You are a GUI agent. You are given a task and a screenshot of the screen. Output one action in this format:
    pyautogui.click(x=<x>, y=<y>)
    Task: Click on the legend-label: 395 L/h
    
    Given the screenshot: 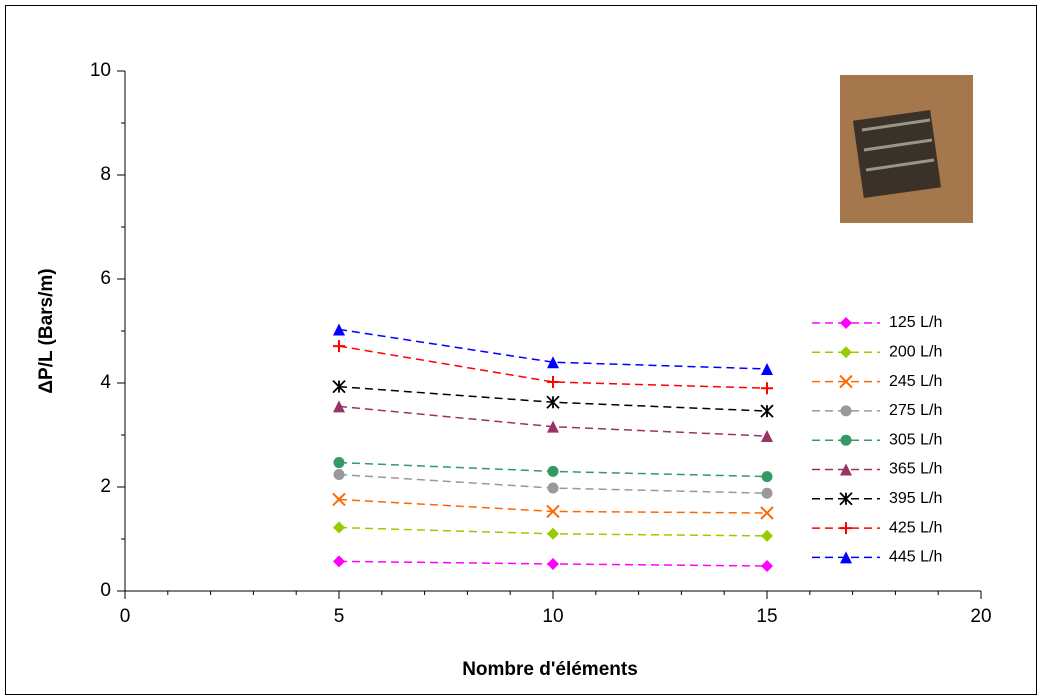 What is the action you would take?
    pyautogui.click(x=915, y=498)
    